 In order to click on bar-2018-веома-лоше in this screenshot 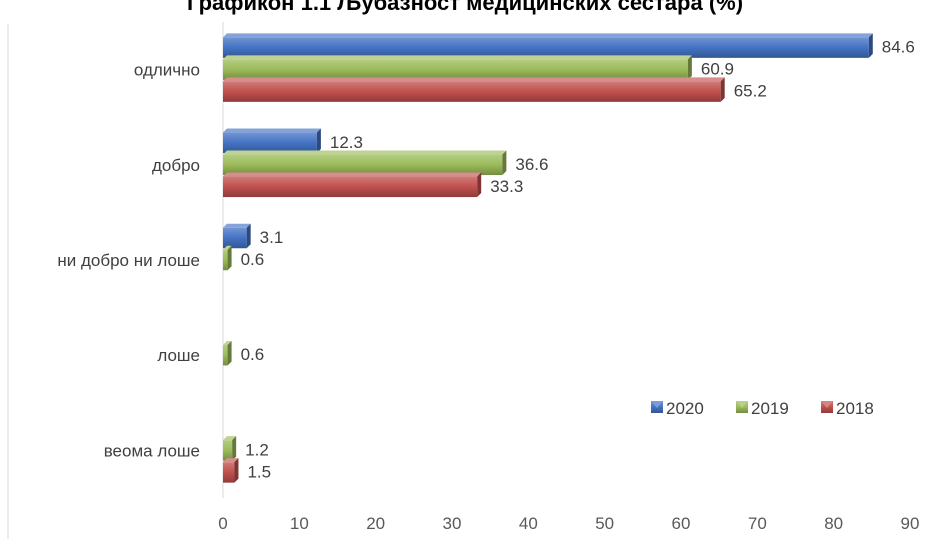, I will do `click(231, 470)`.